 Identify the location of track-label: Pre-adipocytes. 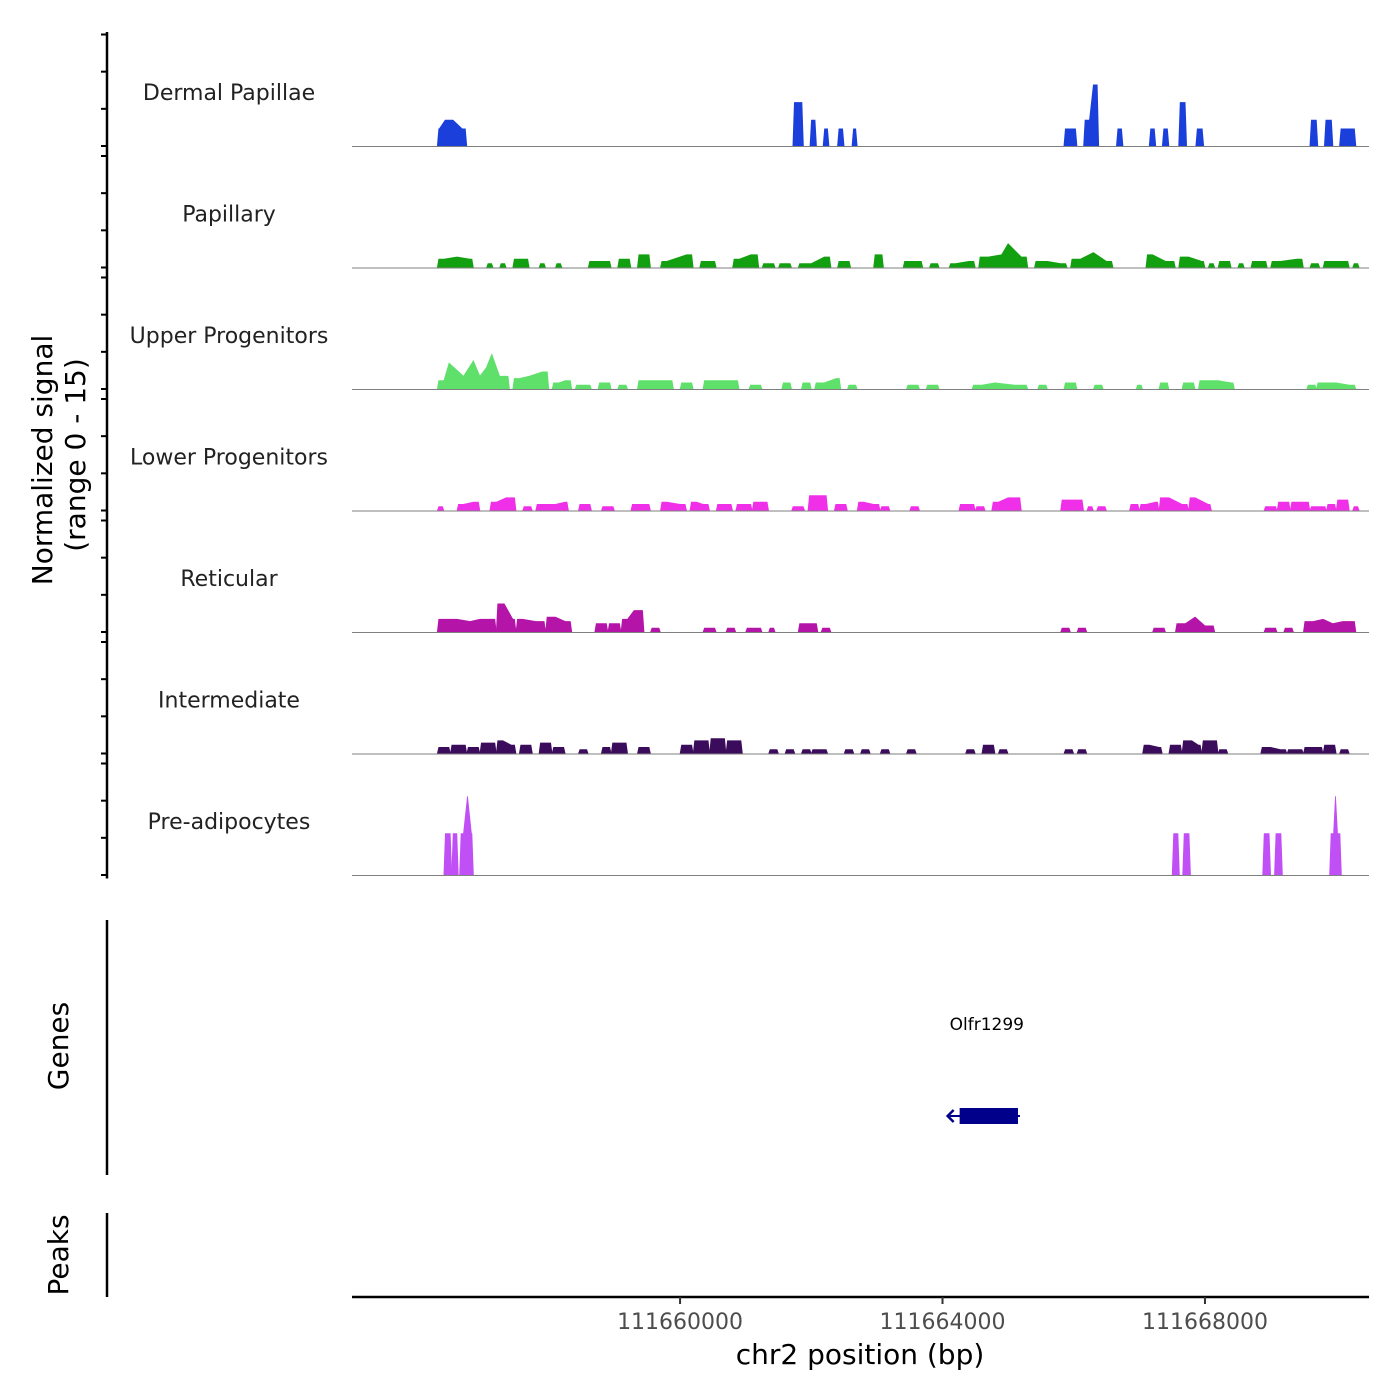
(229, 822).